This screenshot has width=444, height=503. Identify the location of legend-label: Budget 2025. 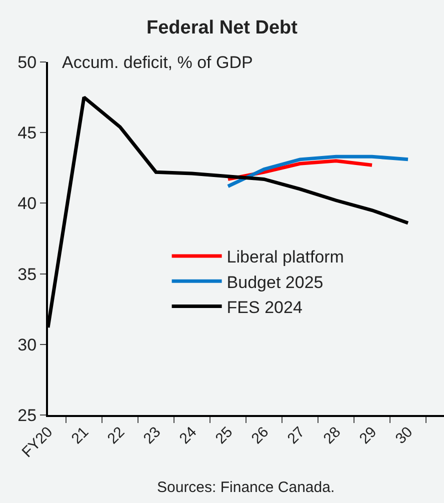
(275, 282).